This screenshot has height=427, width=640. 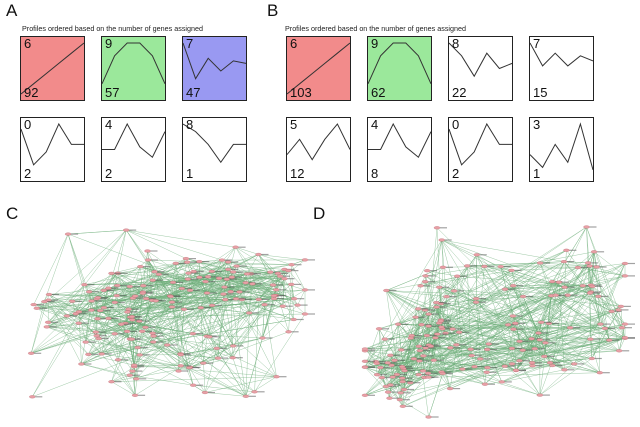 I want to click on profile-gene-count: 1, so click(x=190, y=174).